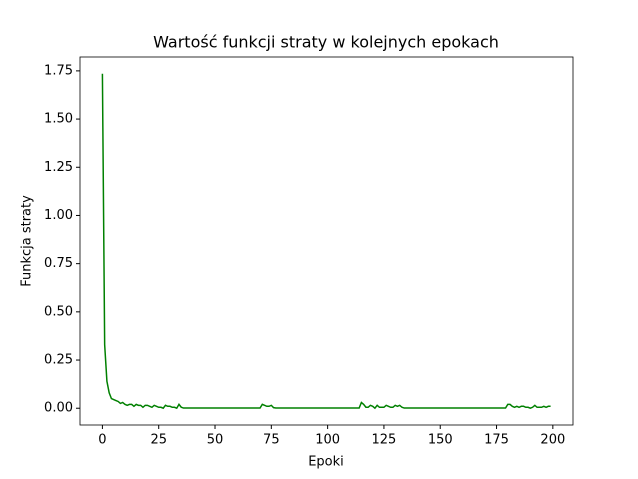  I want to click on x-tick-label: 200, so click(552, 440).